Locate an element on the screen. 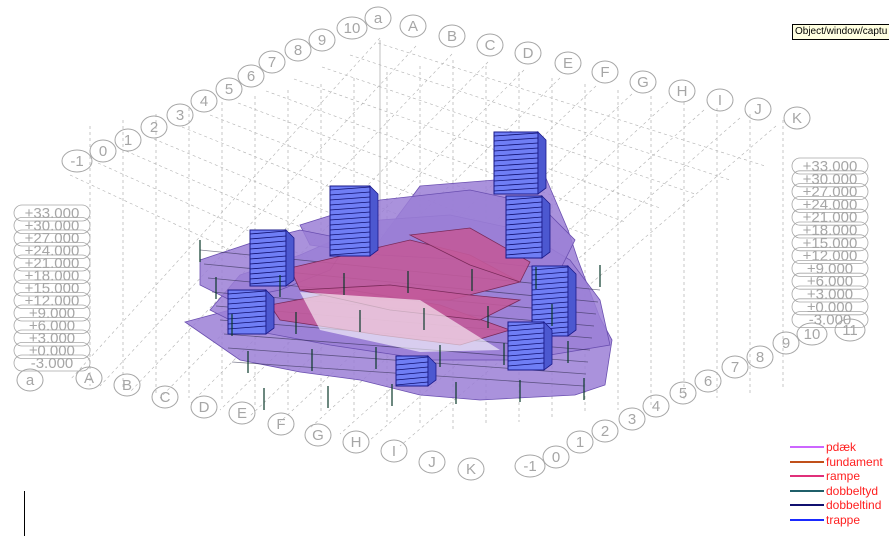  svg-text: 6 is located at coordinates (251, 76).